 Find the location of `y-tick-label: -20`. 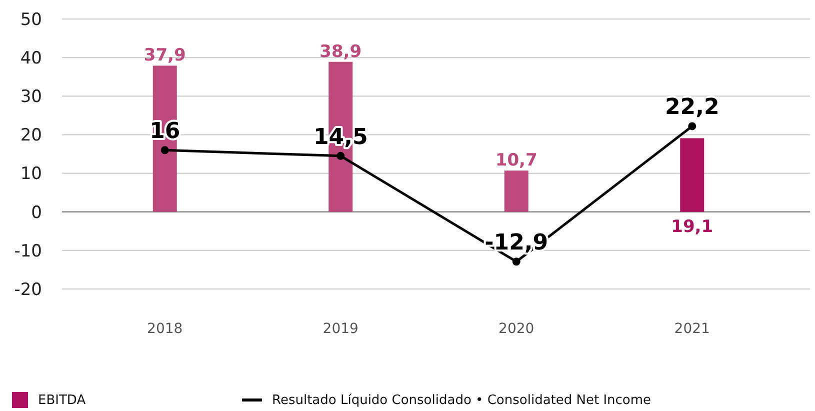

y-tick-label: -20 is located at coordinates (28, 290).